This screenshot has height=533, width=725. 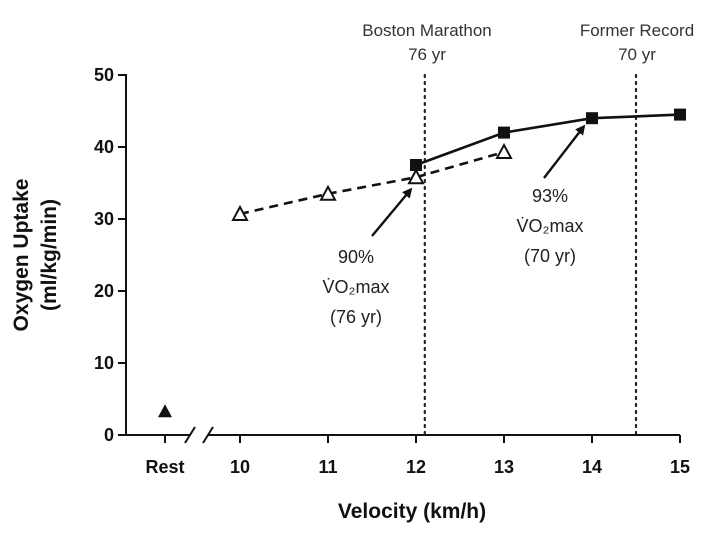 What do you see at coordinates (564, 151) in the screenshot?
I see `annot-70-arrow` at bounding box center [564, 151].